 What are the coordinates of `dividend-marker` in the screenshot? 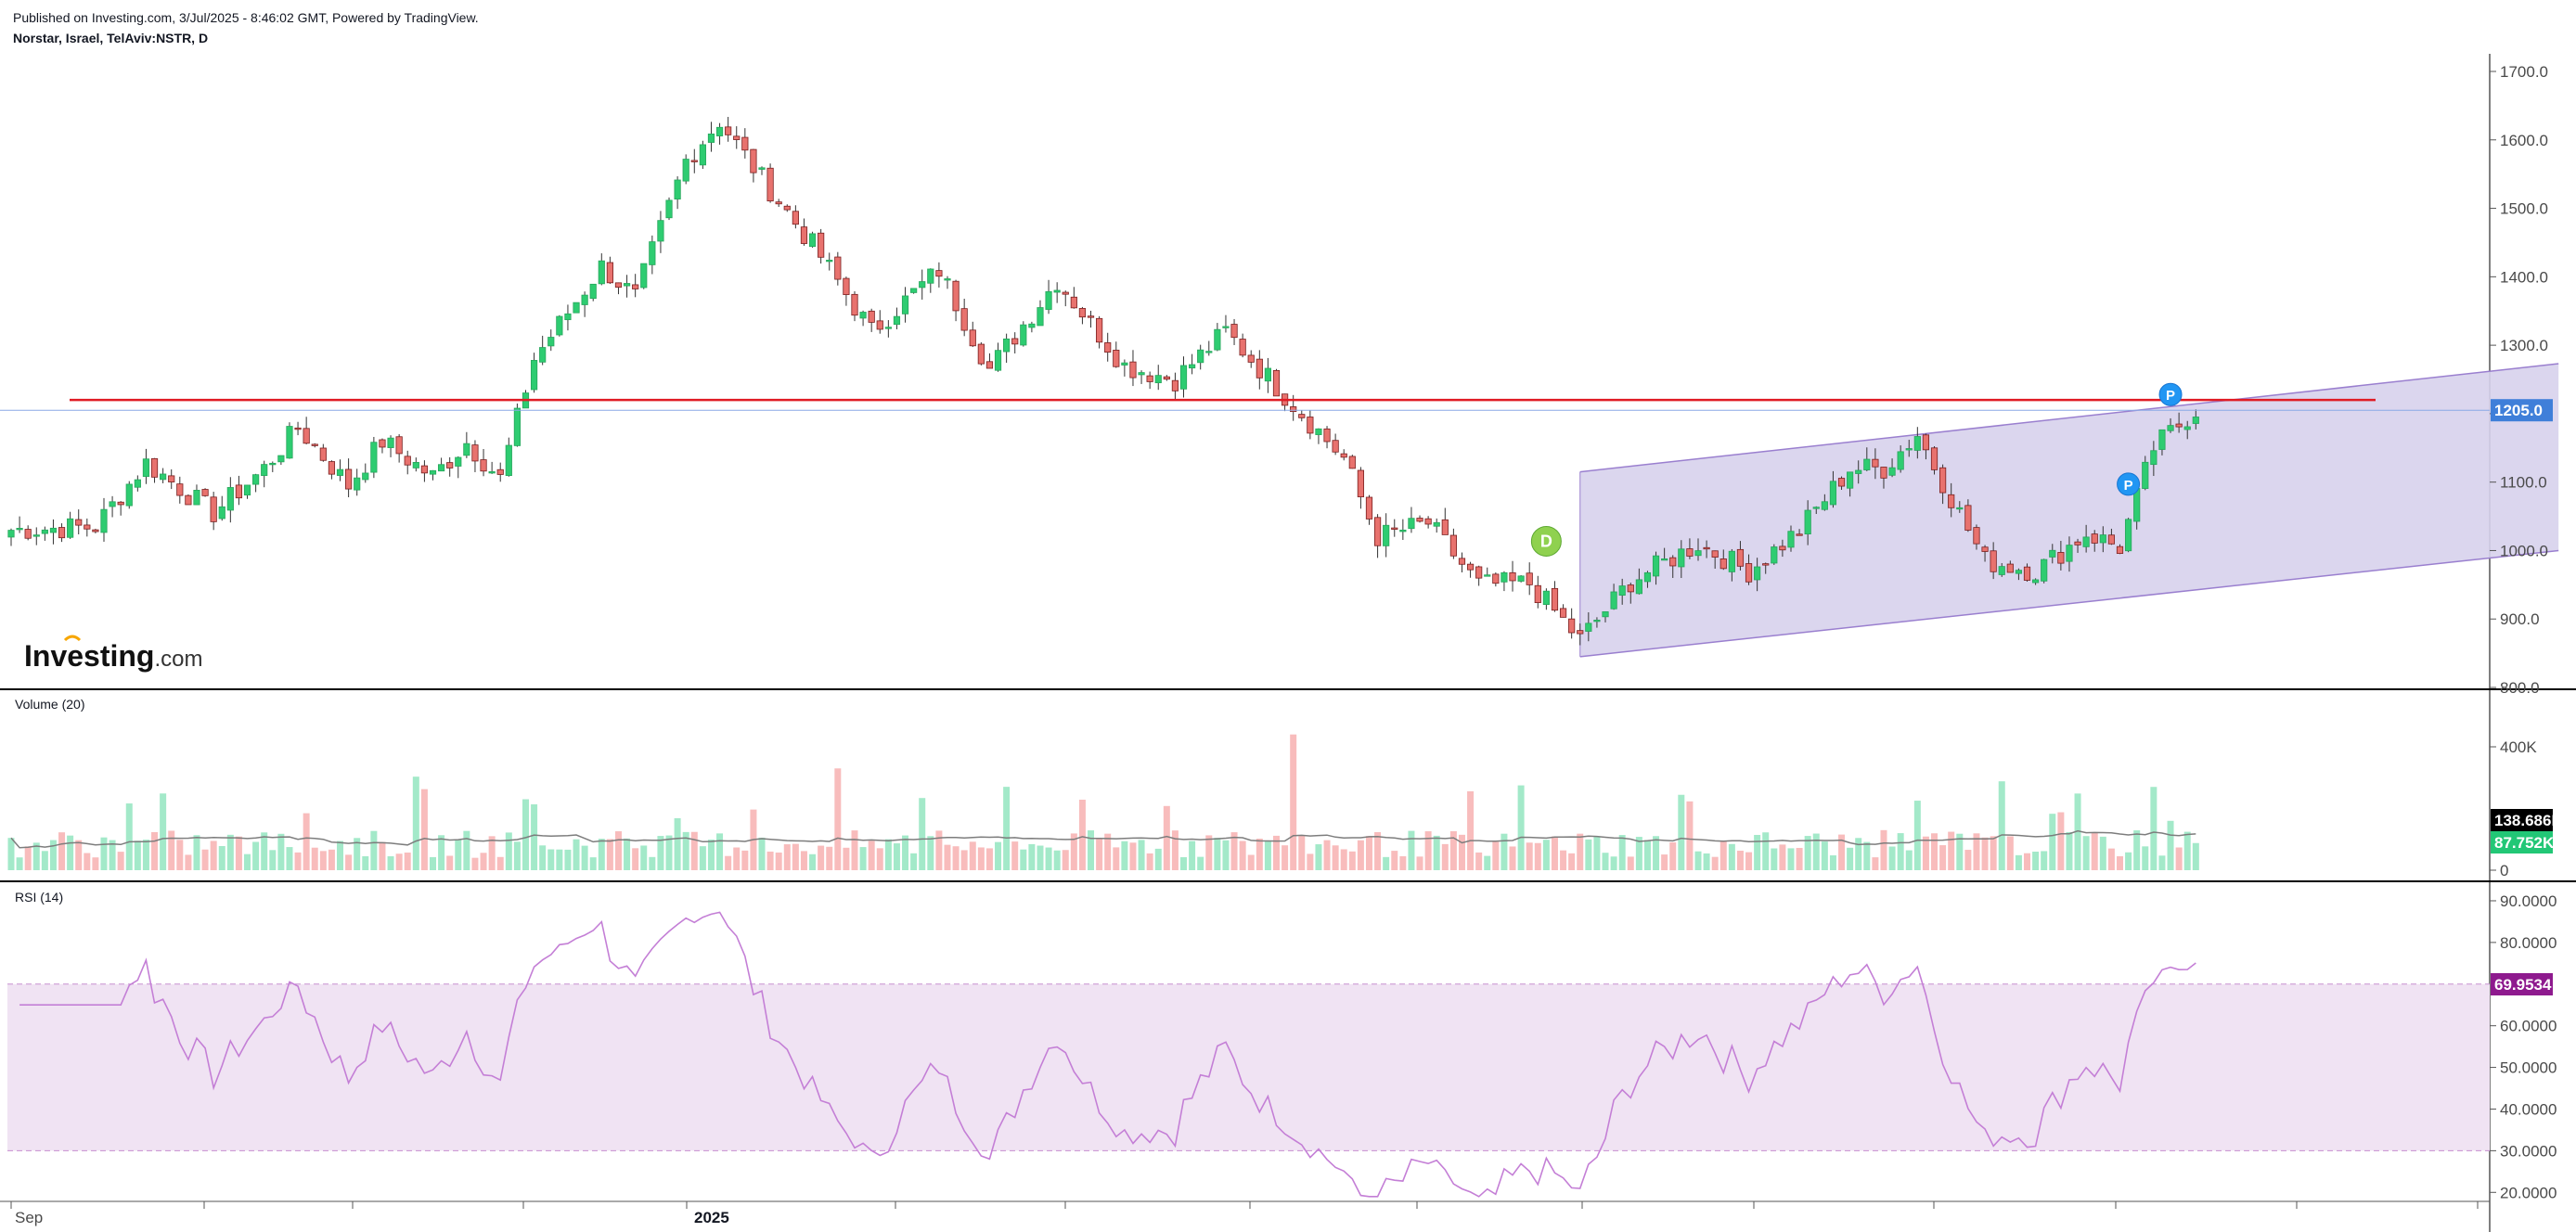 It's located at (1546, 541).